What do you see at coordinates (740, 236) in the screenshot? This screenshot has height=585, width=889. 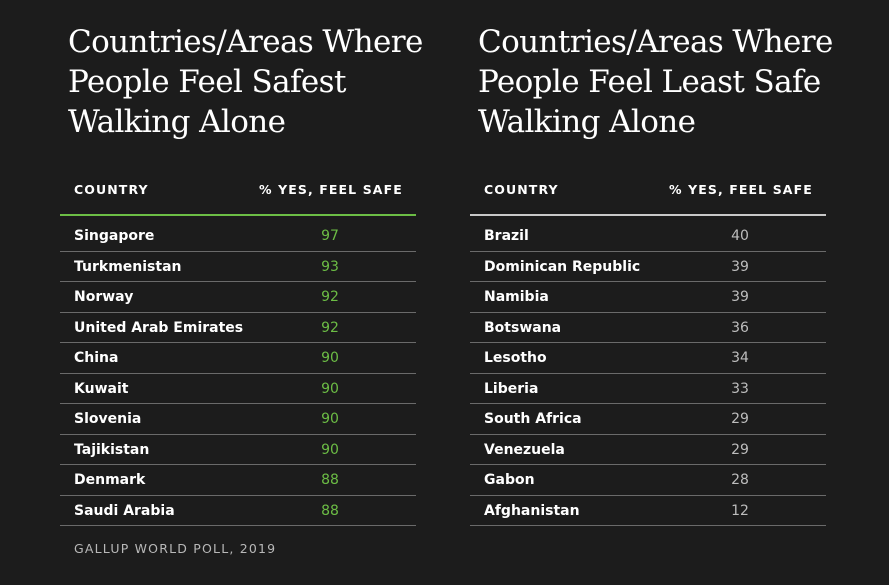 I see `least-safe-value-cell: 40` at bounding box center [740, 236].